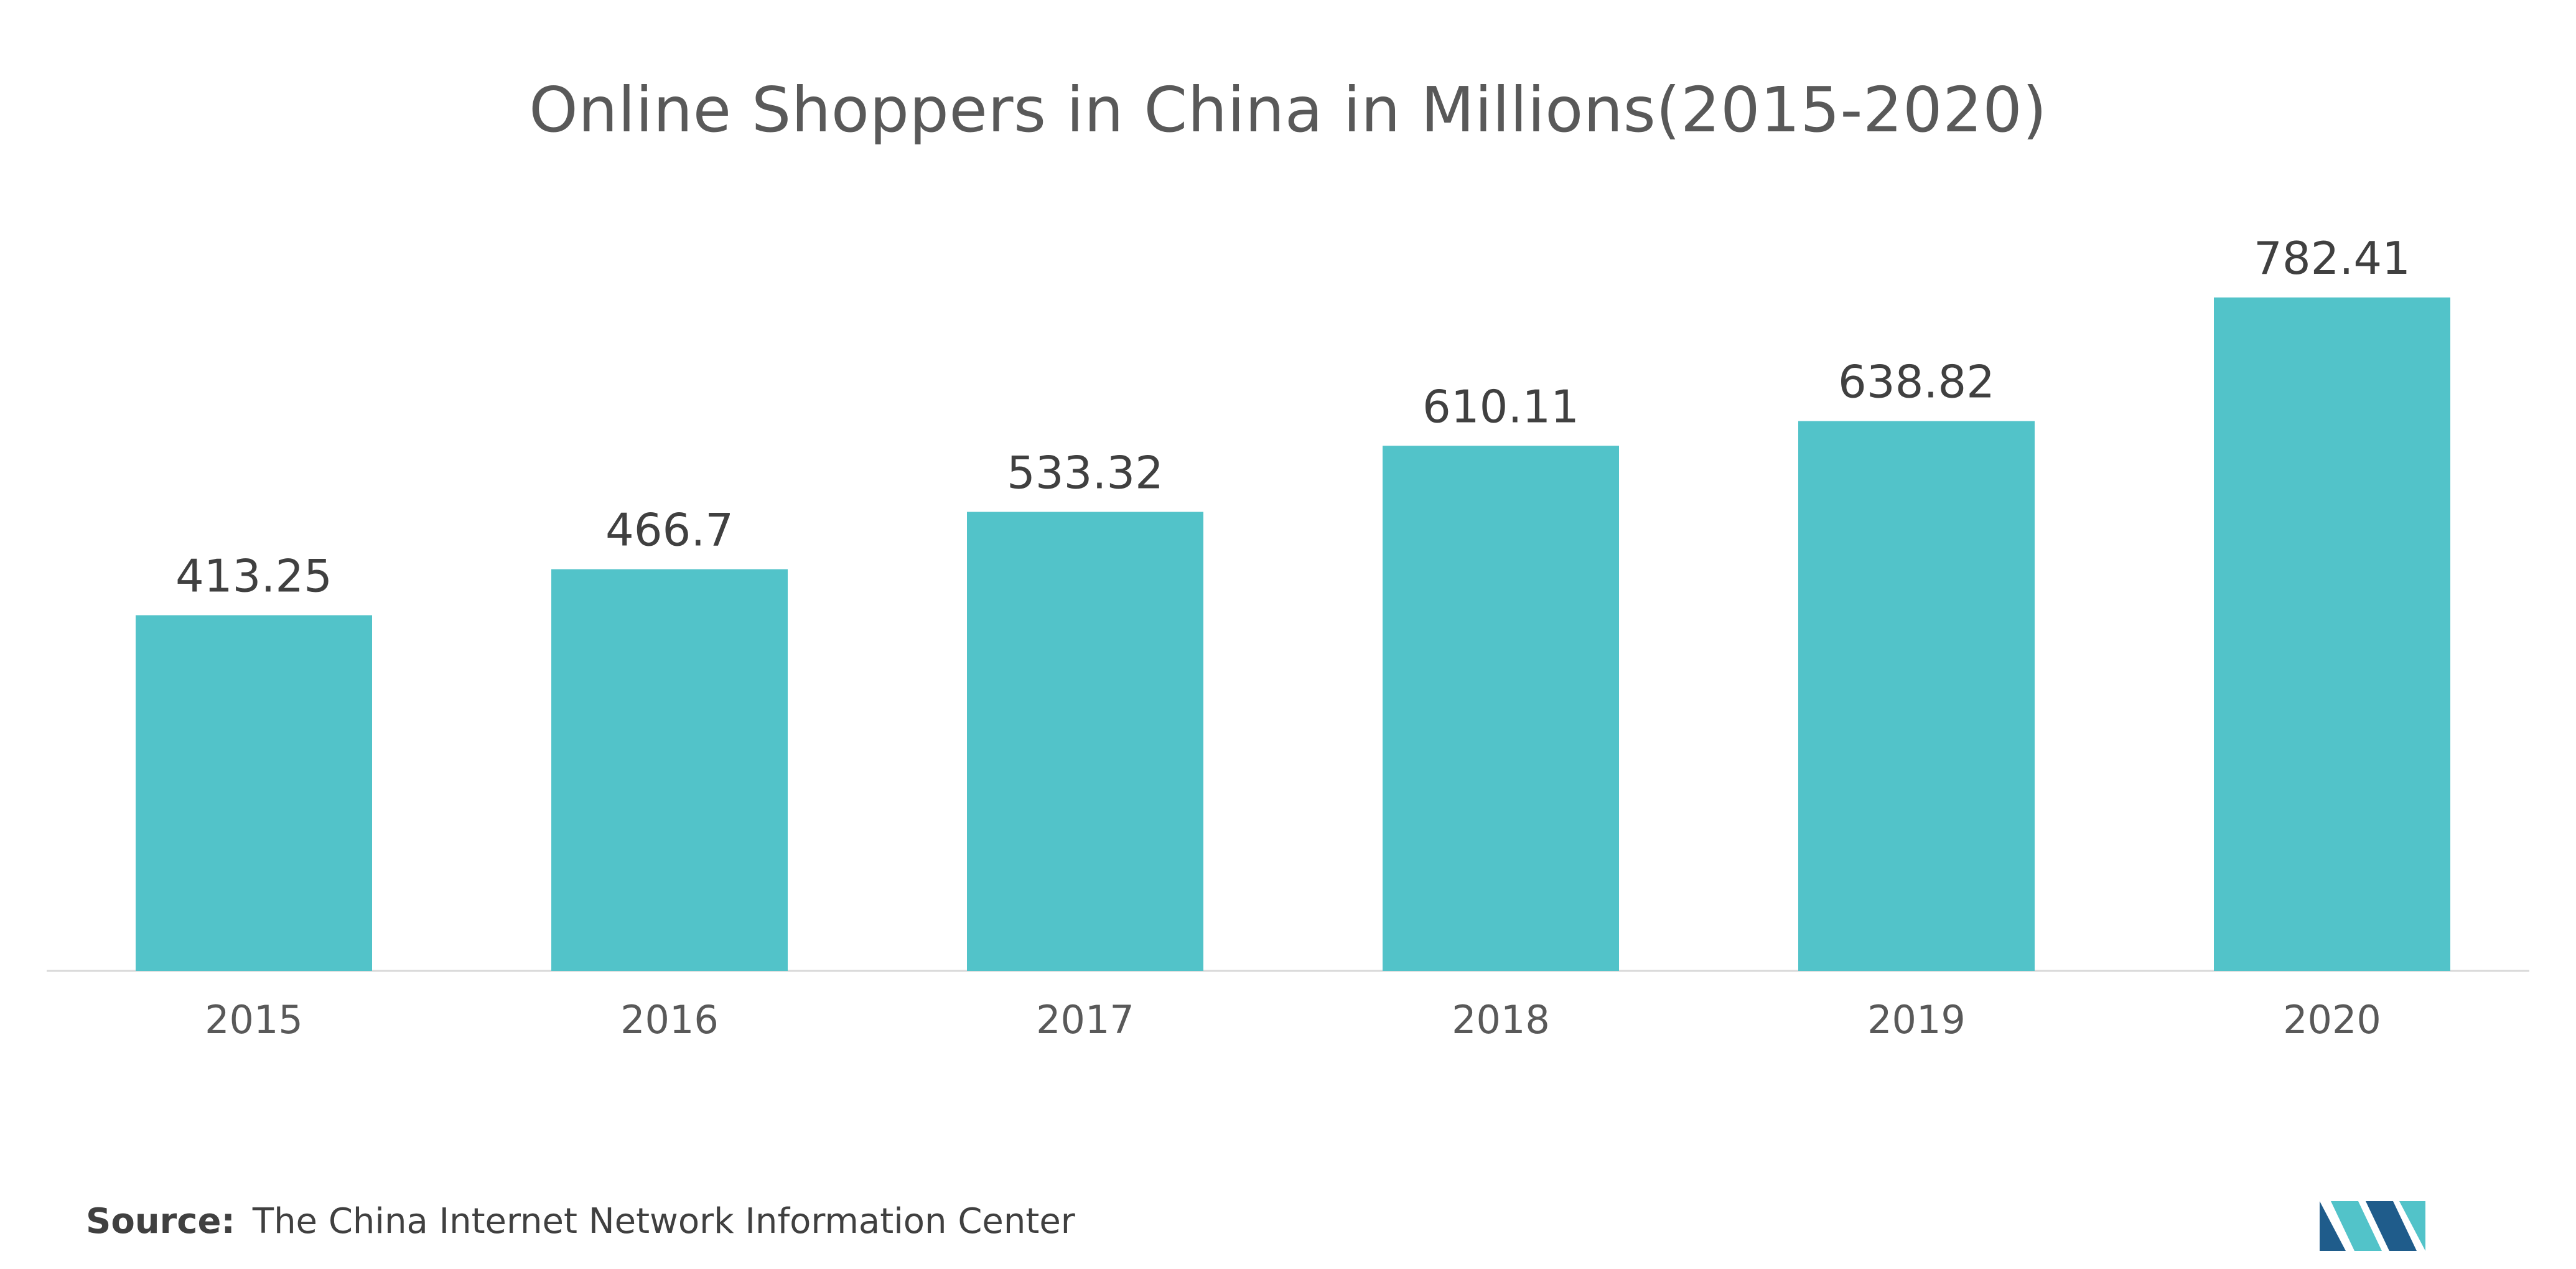 The height and width of the screenshot is (1269, 2576). What do you see at coordinates (2373, 1226) in the screenshot?
I see `mordor-intelligence-logo-icon` at bounding box center [2373, 1226].